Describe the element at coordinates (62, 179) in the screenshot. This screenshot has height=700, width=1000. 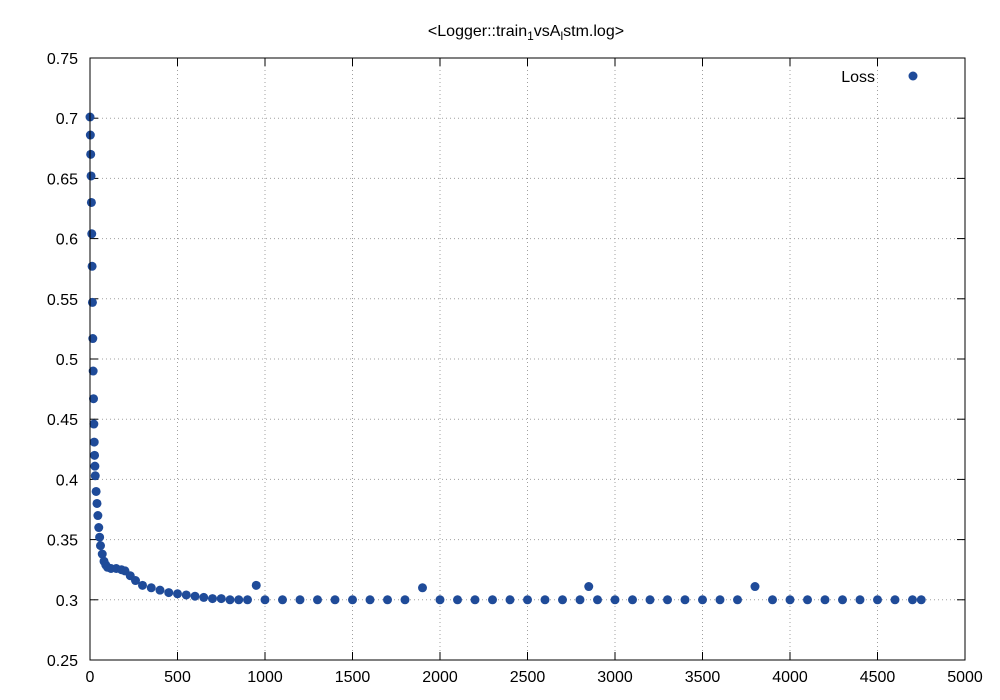
I see `y-tick-label: 0.65` at that location.